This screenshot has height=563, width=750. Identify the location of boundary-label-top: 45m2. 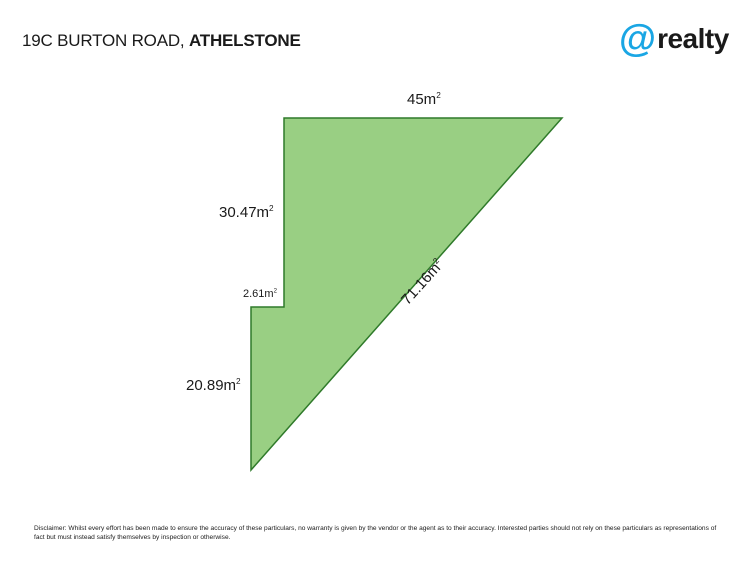
(424, 99).